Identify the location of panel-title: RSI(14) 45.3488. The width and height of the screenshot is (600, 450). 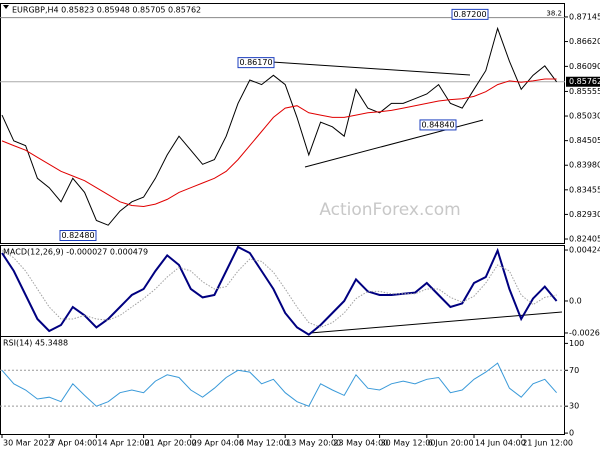
(35, 343).